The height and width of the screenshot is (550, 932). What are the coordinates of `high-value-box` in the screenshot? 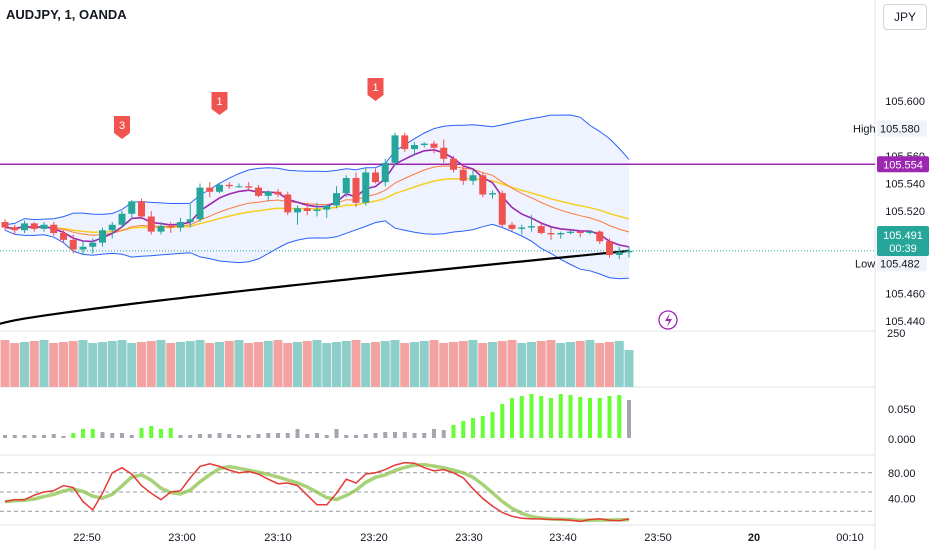 It's located at (902, 128).